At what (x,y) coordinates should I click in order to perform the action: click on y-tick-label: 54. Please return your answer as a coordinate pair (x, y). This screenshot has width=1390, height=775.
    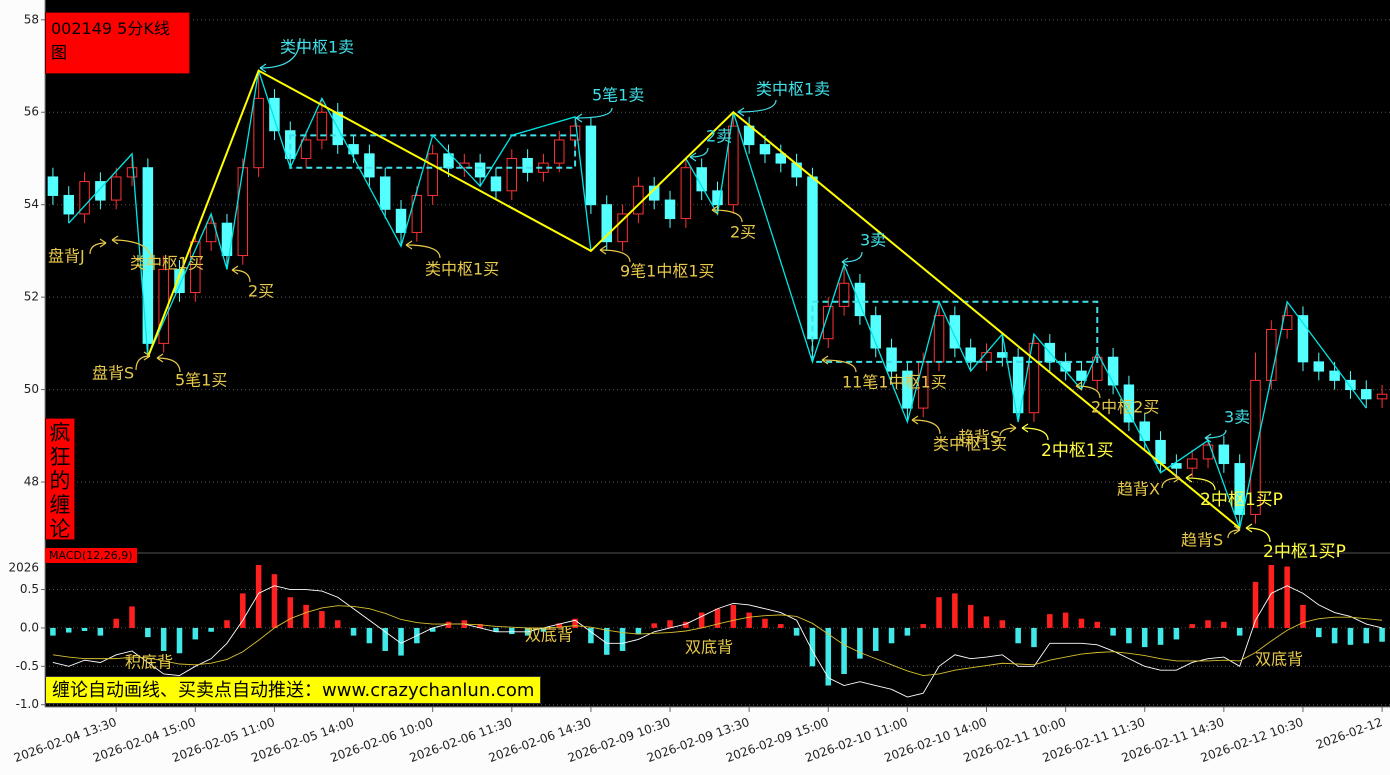
    Looking at the image, I should click on (31, 204).